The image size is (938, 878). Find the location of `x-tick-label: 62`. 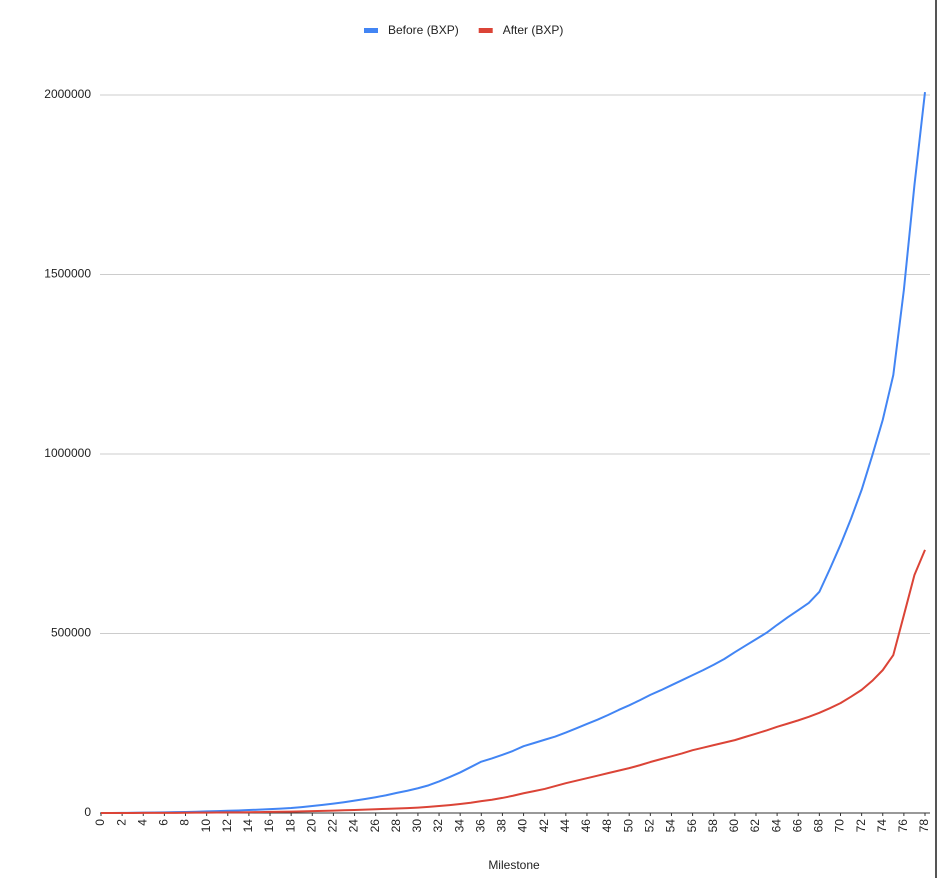

x-tick-label: 62 is located at coordinates (755, 826).